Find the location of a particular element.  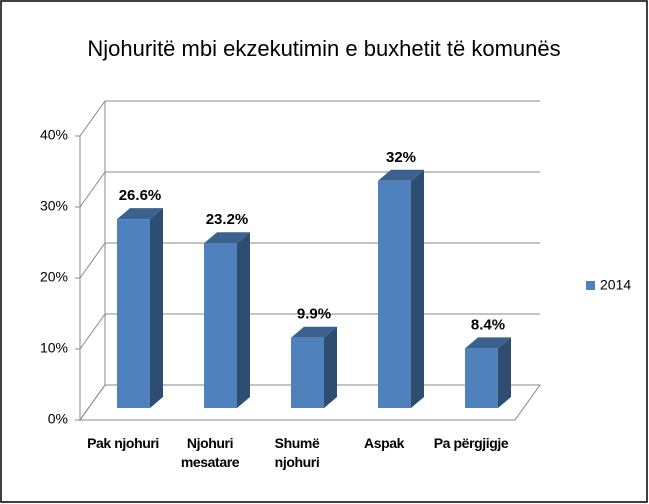

legend-label: 2014 is located at coordinates (615, 285).